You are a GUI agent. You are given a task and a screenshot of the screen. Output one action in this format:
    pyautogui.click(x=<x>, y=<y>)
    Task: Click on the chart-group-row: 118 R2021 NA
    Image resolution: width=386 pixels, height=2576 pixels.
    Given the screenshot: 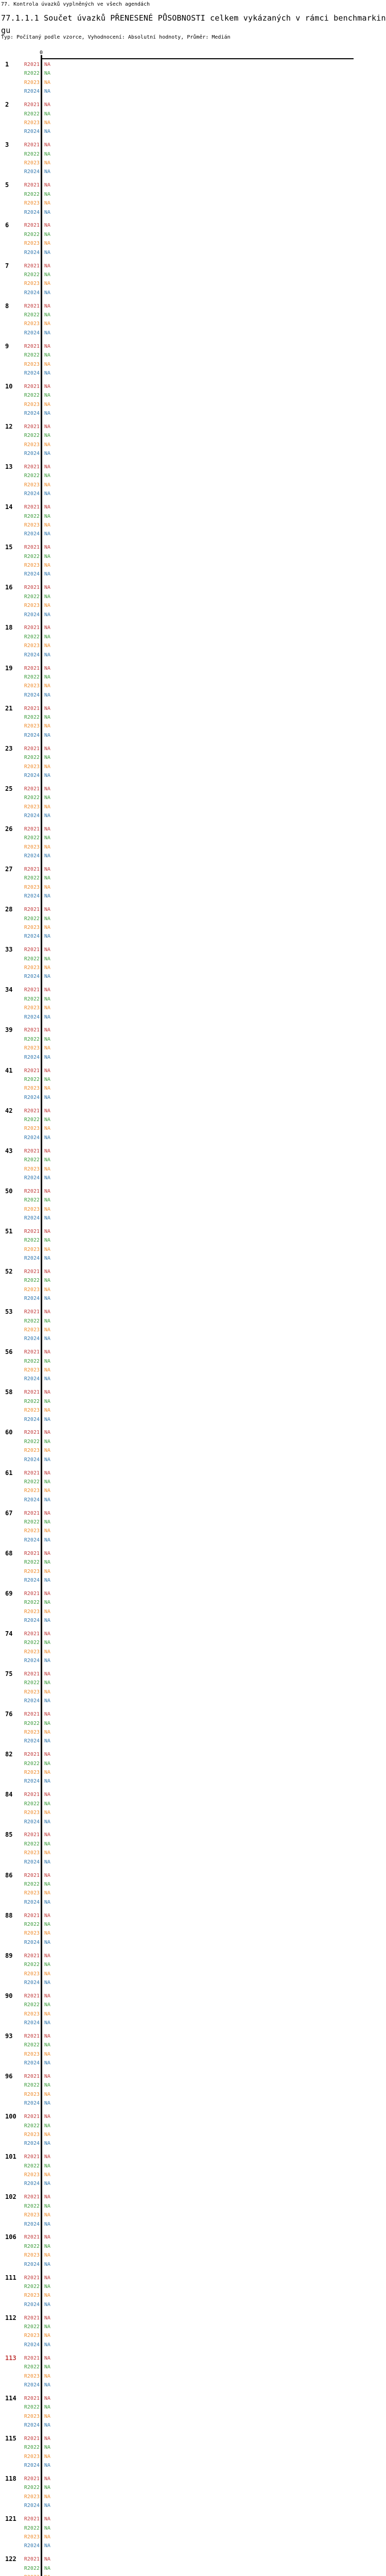 What is the action you would take?
    pyautogui.click(x=193, y=2479)
    